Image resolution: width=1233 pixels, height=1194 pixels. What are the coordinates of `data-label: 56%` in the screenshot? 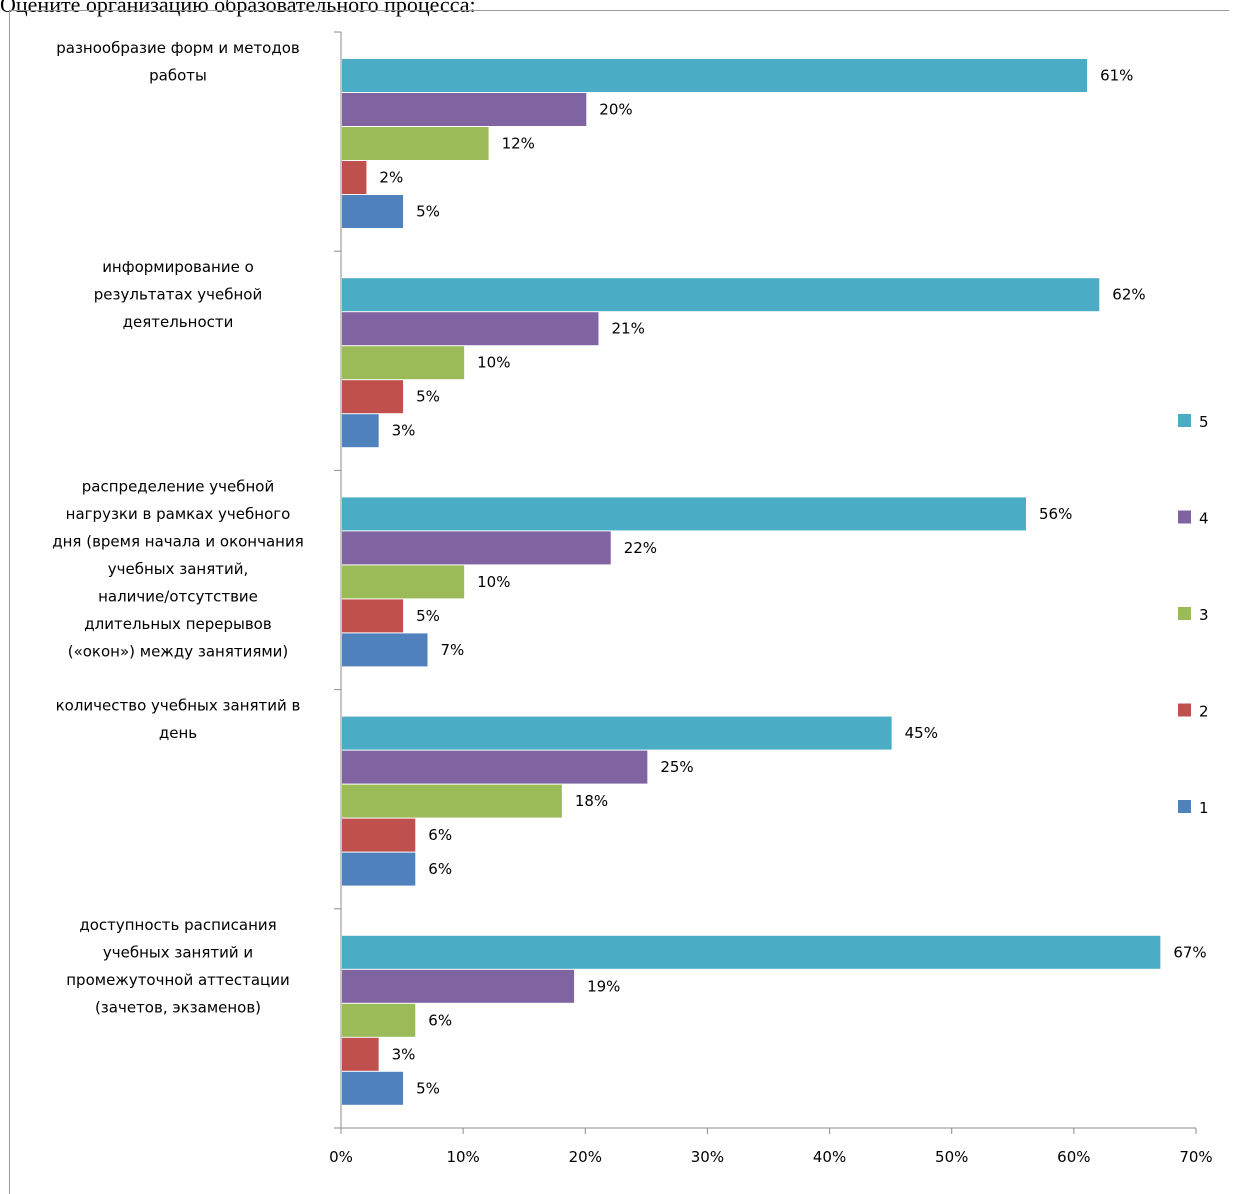 It's located at (1055, 514).